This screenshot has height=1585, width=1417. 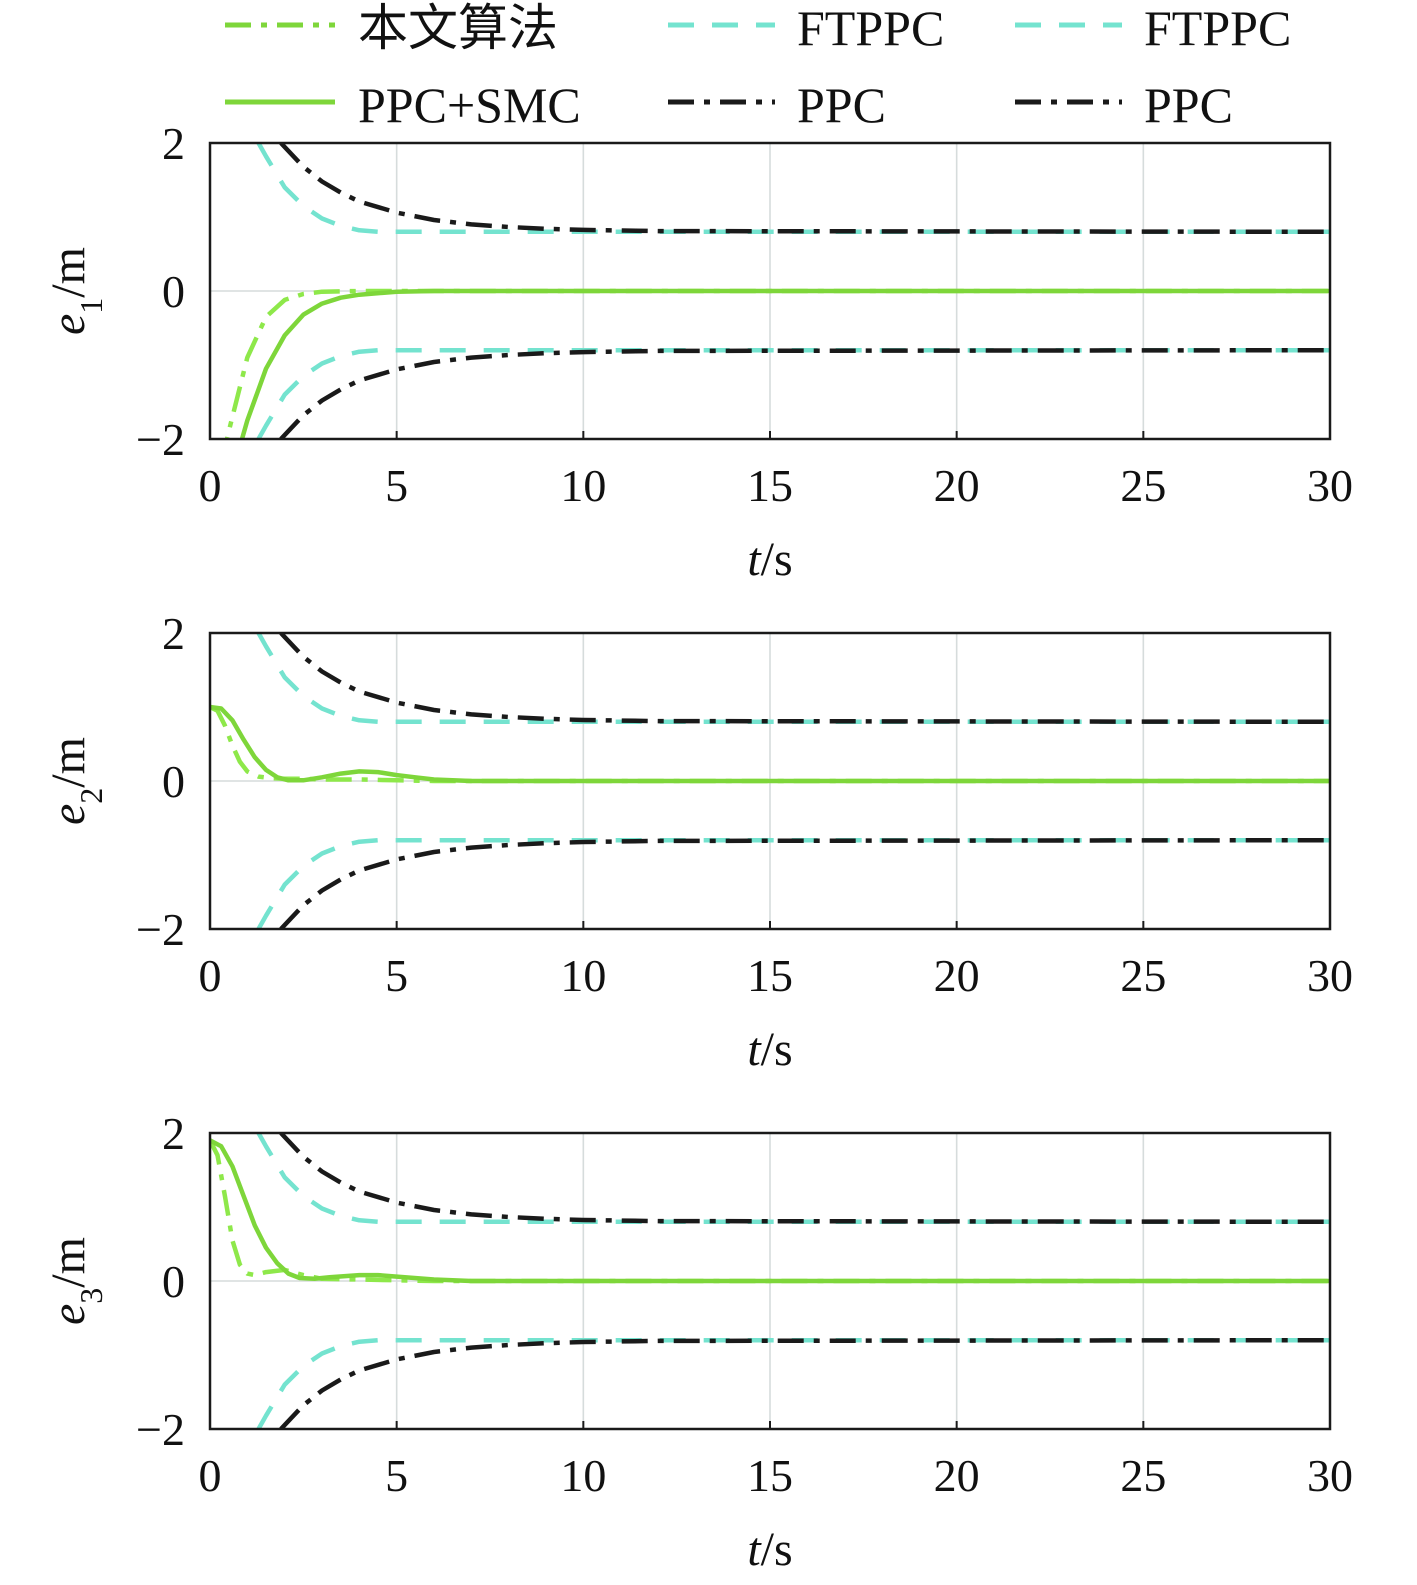 I want to click on y-axis-label: e3/m, so click(x=75, y=1281).